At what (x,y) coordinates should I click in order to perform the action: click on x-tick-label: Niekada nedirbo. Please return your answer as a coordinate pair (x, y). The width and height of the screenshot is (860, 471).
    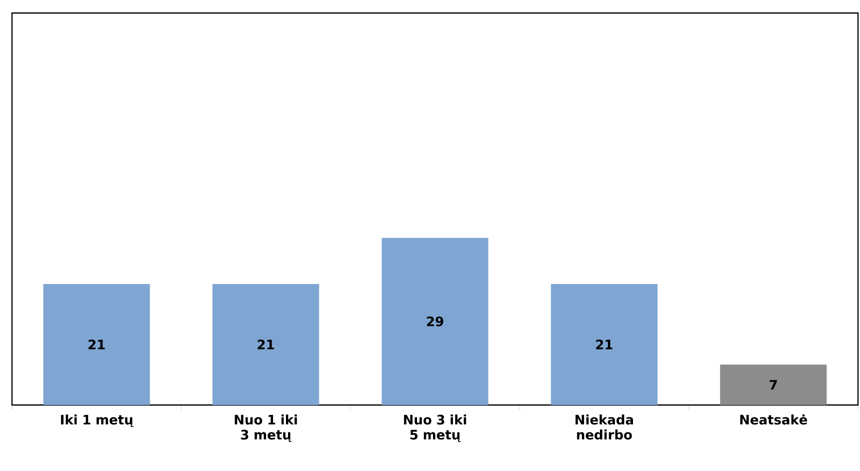
    Looking at the image, I should click on (605, 427).